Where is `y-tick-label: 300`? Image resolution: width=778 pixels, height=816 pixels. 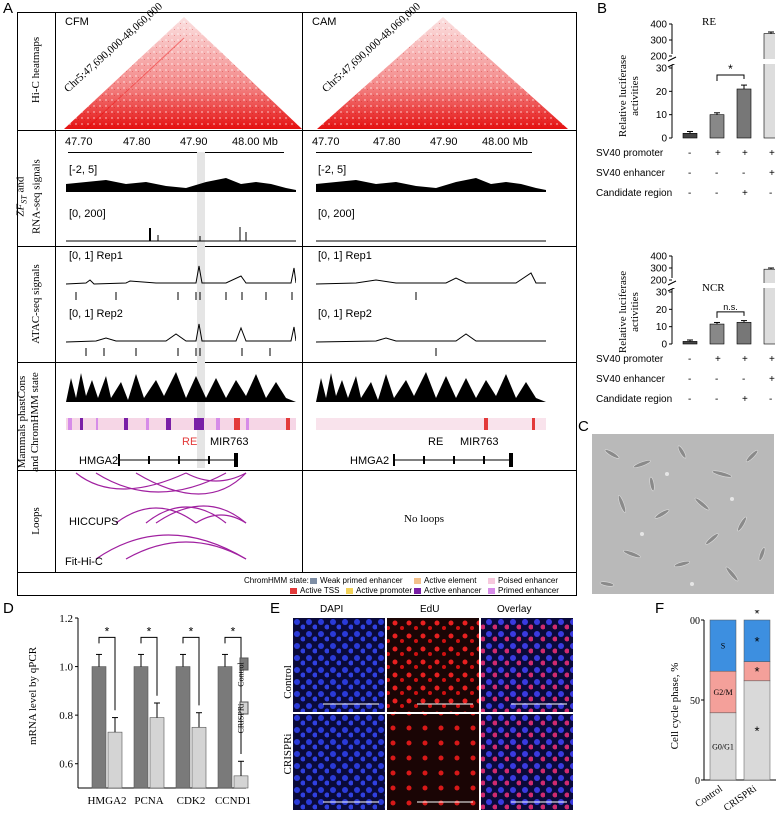
y-tick-label: 300 is located at coordinates (658, 269).